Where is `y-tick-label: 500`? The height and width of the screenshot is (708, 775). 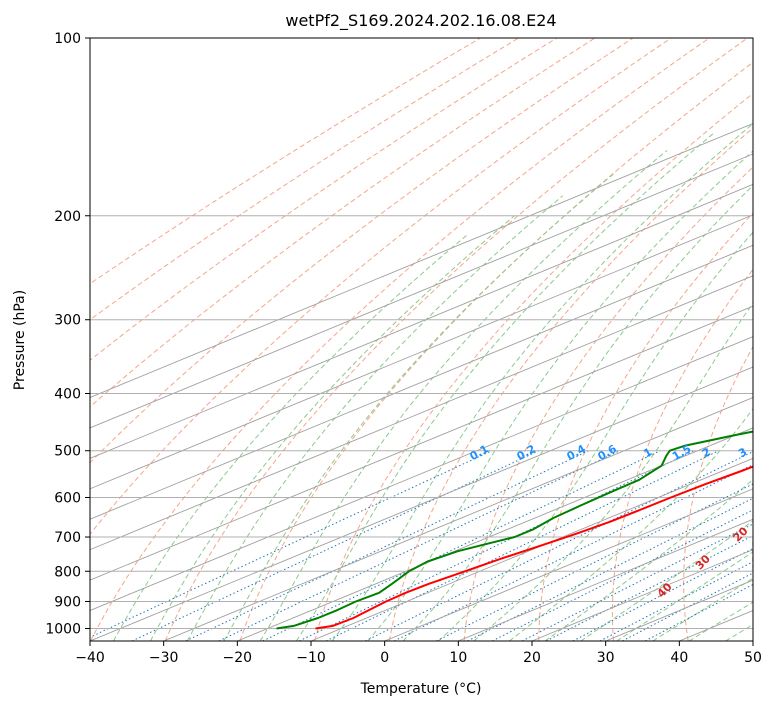
y-tick-label: 500 is located at coordinates (67, 452).